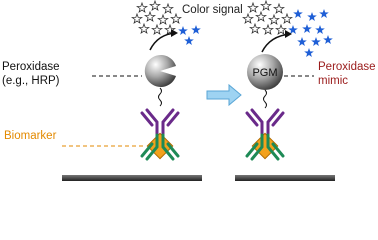 This screenshot has width=378, height=240. I want to click on hrp-enzyme, so click(160, 70).